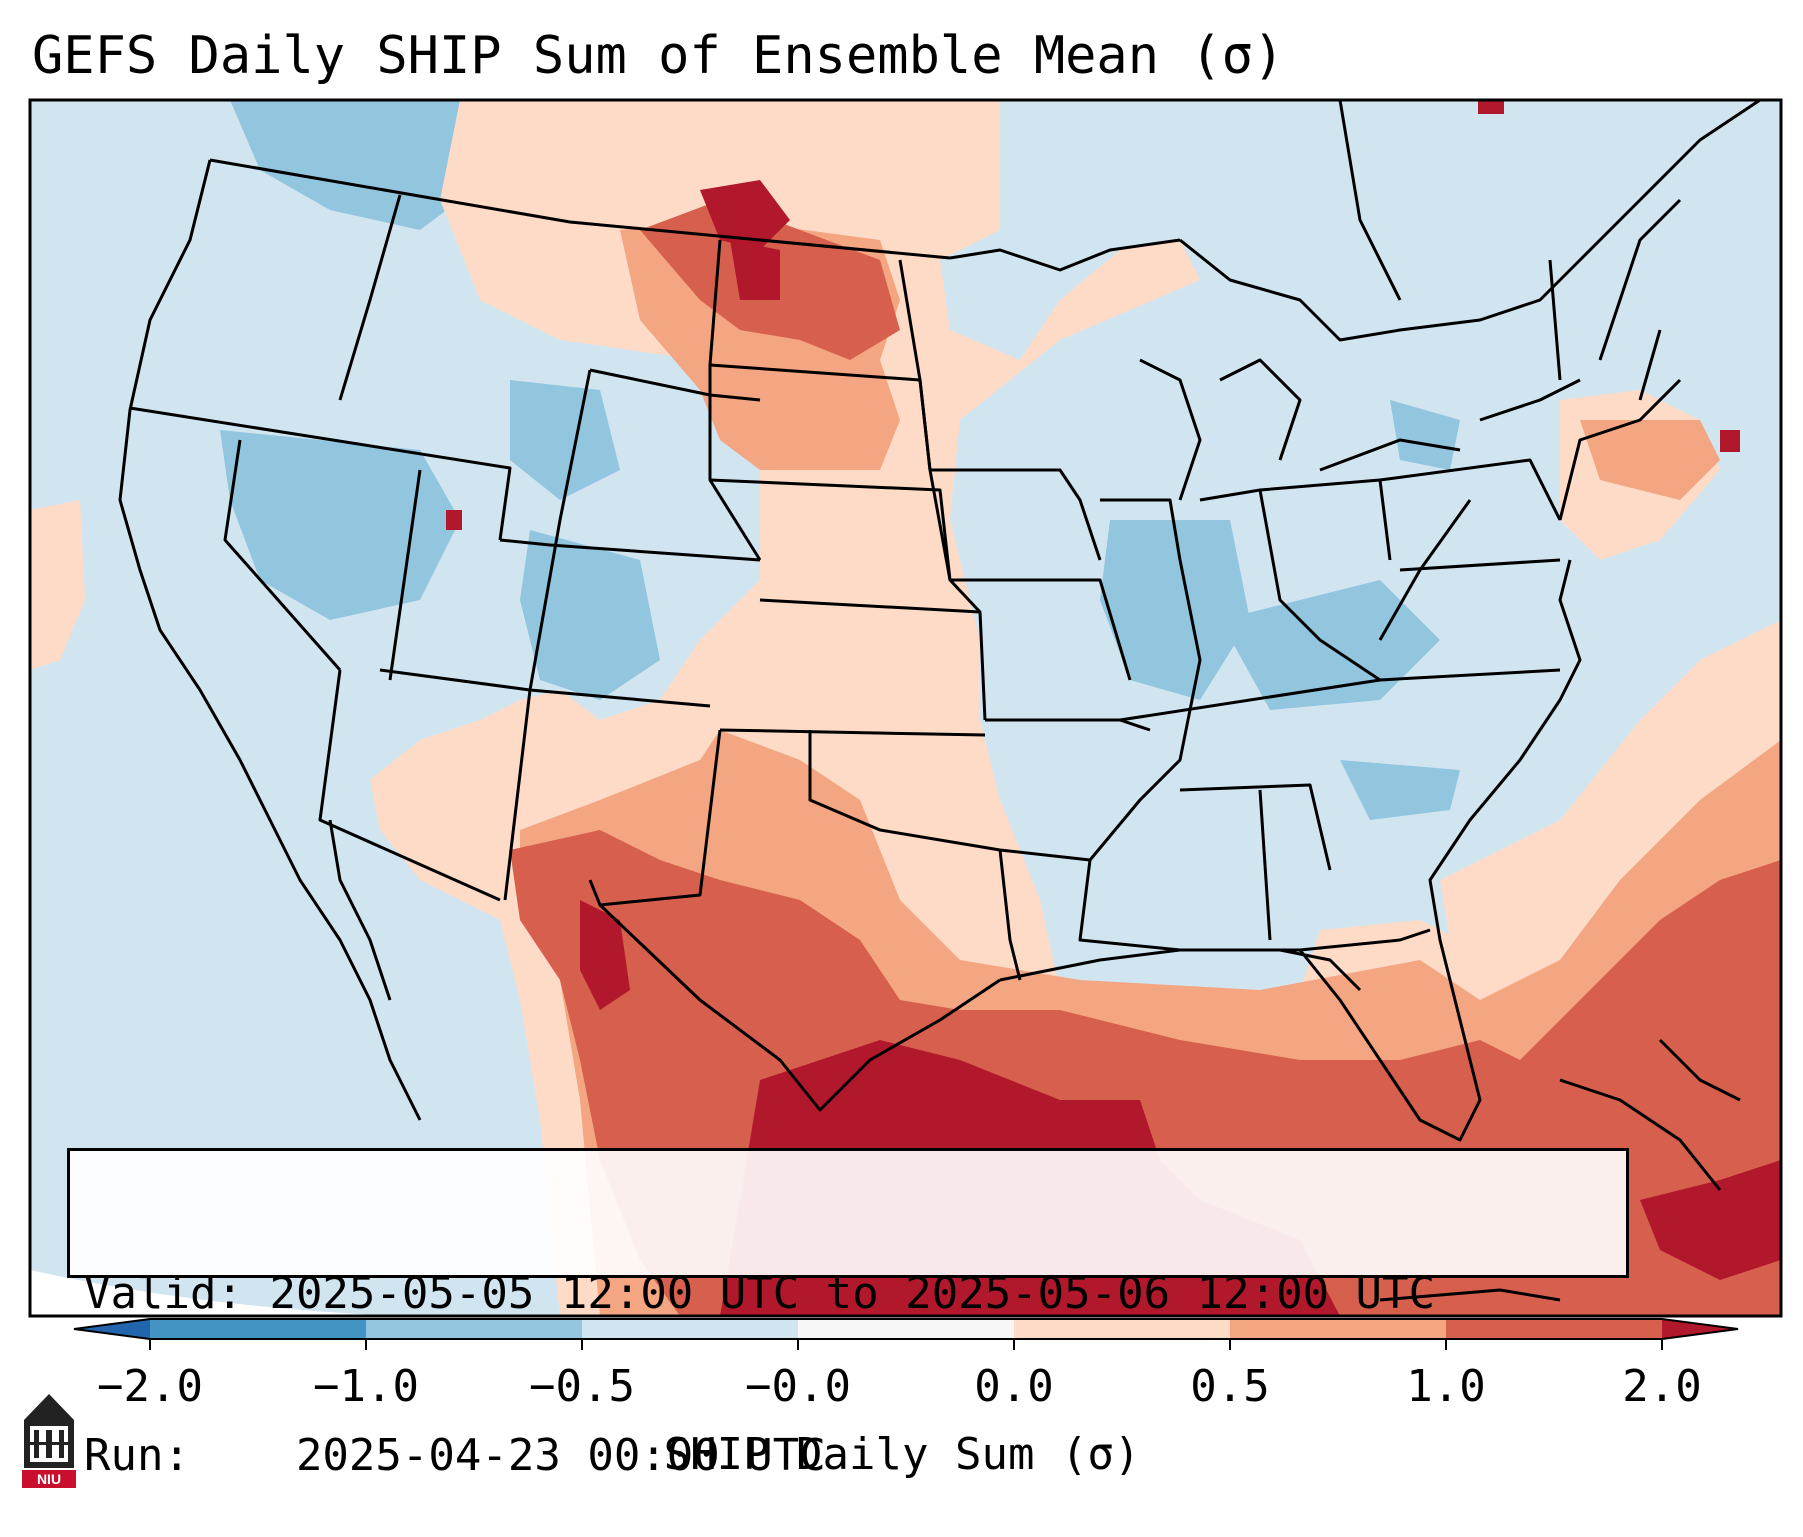 Image resolution: width=1803 pixels, height=1537 pixels. I want to click on east-coast, so click(1440, 850).